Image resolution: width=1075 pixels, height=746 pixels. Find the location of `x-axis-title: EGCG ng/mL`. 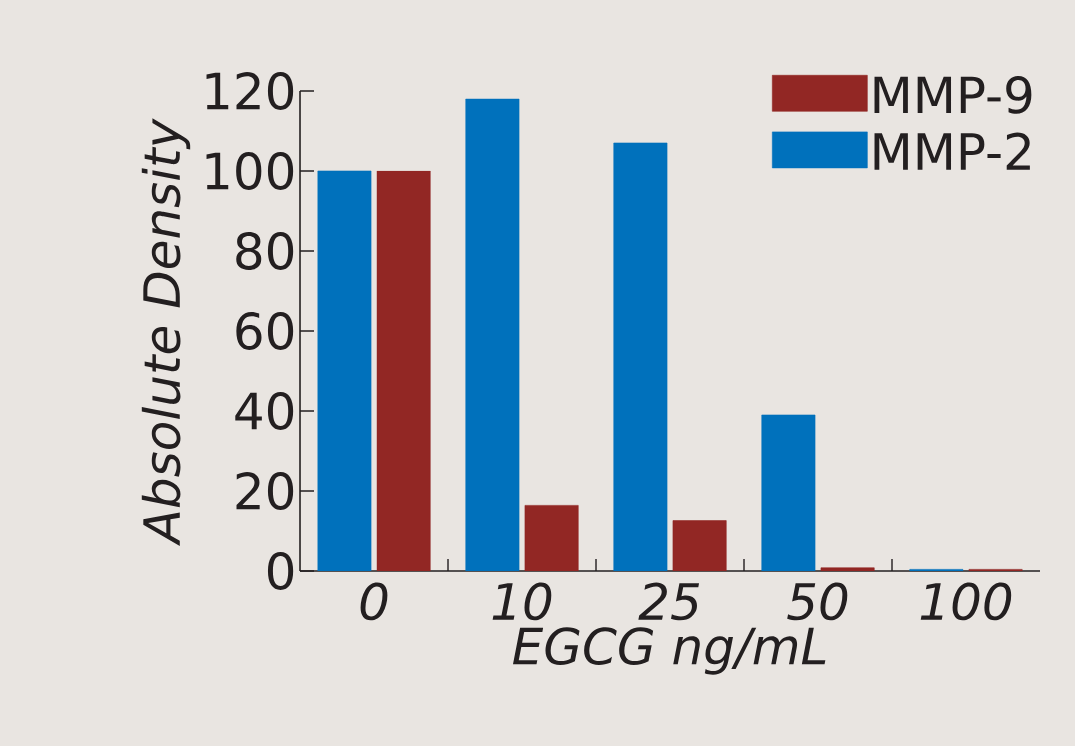

x-axis-title: EGCG ng/mL is located at coordinates (669, 651).